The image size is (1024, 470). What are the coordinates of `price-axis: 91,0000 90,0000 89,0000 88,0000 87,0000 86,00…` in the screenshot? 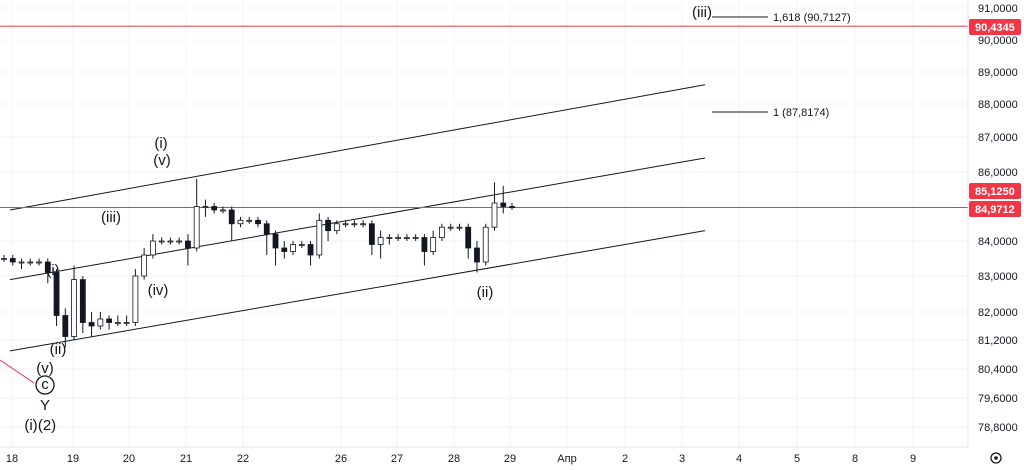 It's located at (994, 223).